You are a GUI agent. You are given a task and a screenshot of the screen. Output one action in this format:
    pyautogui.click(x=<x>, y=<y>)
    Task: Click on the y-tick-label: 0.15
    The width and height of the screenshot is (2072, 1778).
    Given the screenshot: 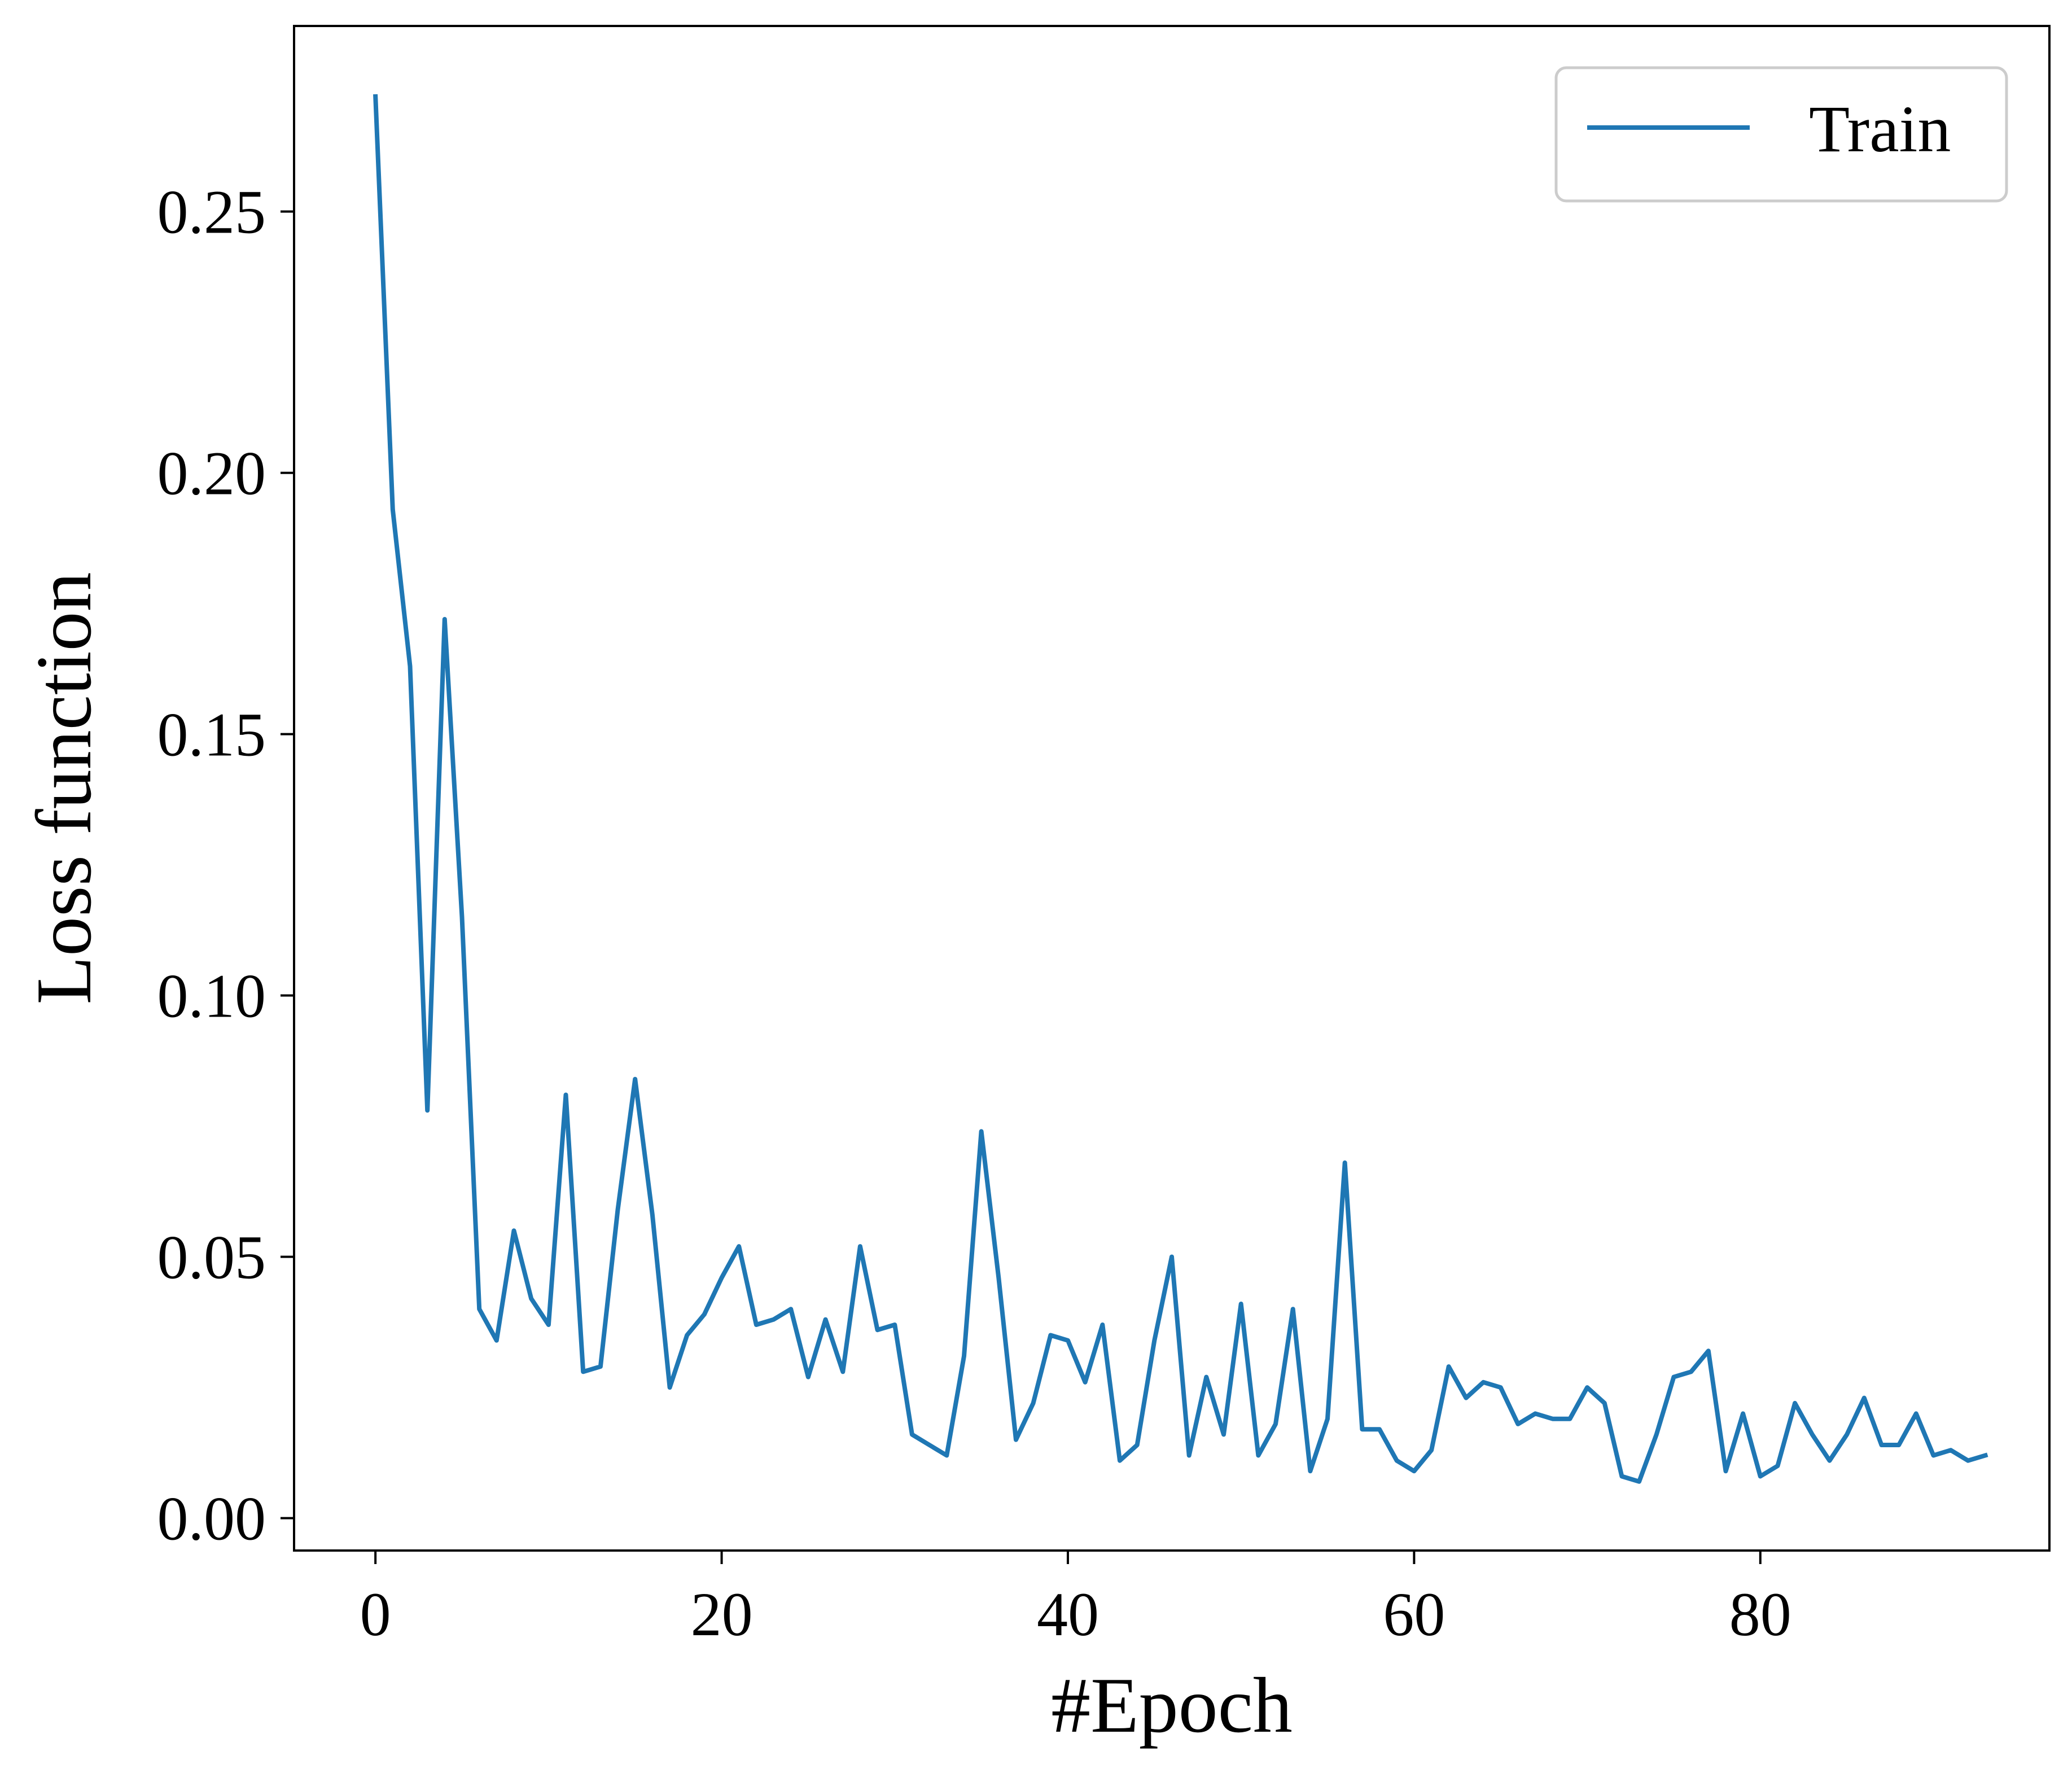 What is the action you would take?
    pyautogui.click(x=211, y=734)
    